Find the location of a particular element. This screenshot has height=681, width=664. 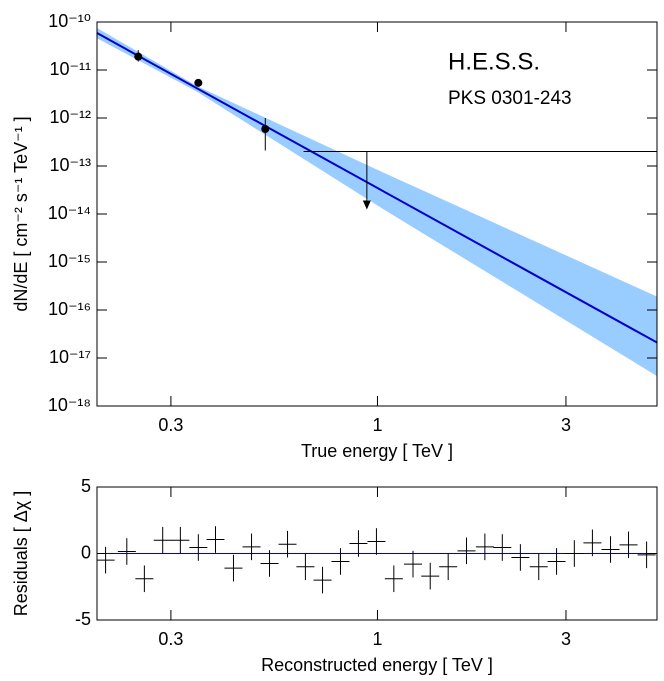

y-axis-label: Residuals [ Δχ ] is located at coordinates (21, 554).